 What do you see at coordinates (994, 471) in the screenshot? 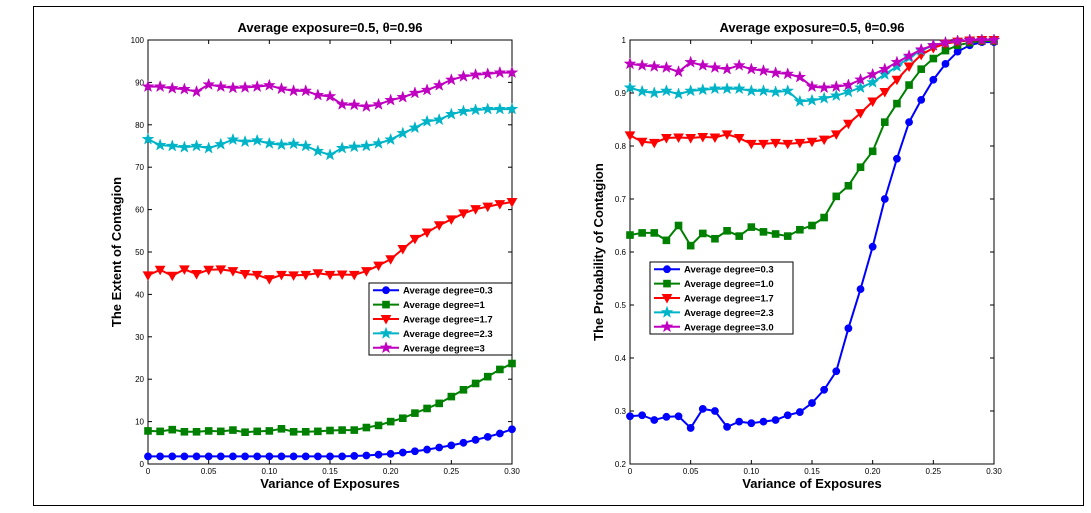
I see `x-tick-label: 0.30` at bounding box center [994, 471].